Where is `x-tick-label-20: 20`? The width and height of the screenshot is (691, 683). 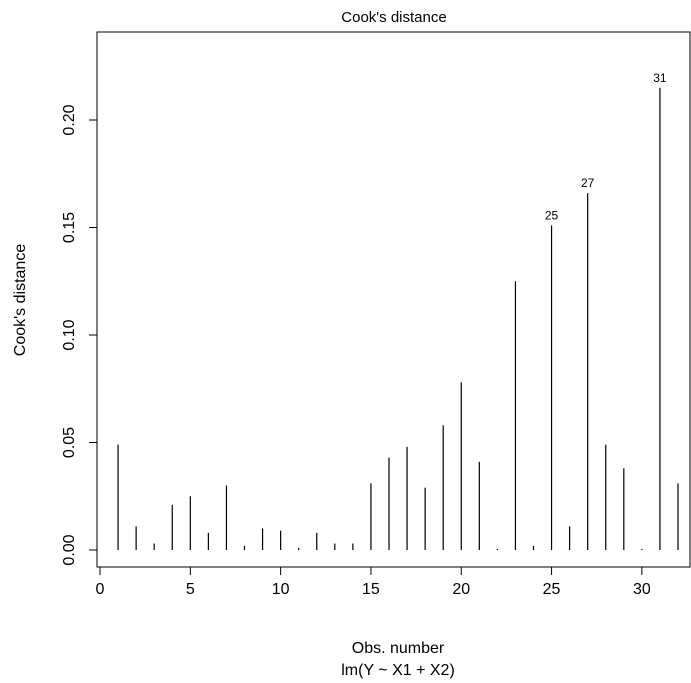 x-tick-label-20: 20 is located at coordinates (461, 589).